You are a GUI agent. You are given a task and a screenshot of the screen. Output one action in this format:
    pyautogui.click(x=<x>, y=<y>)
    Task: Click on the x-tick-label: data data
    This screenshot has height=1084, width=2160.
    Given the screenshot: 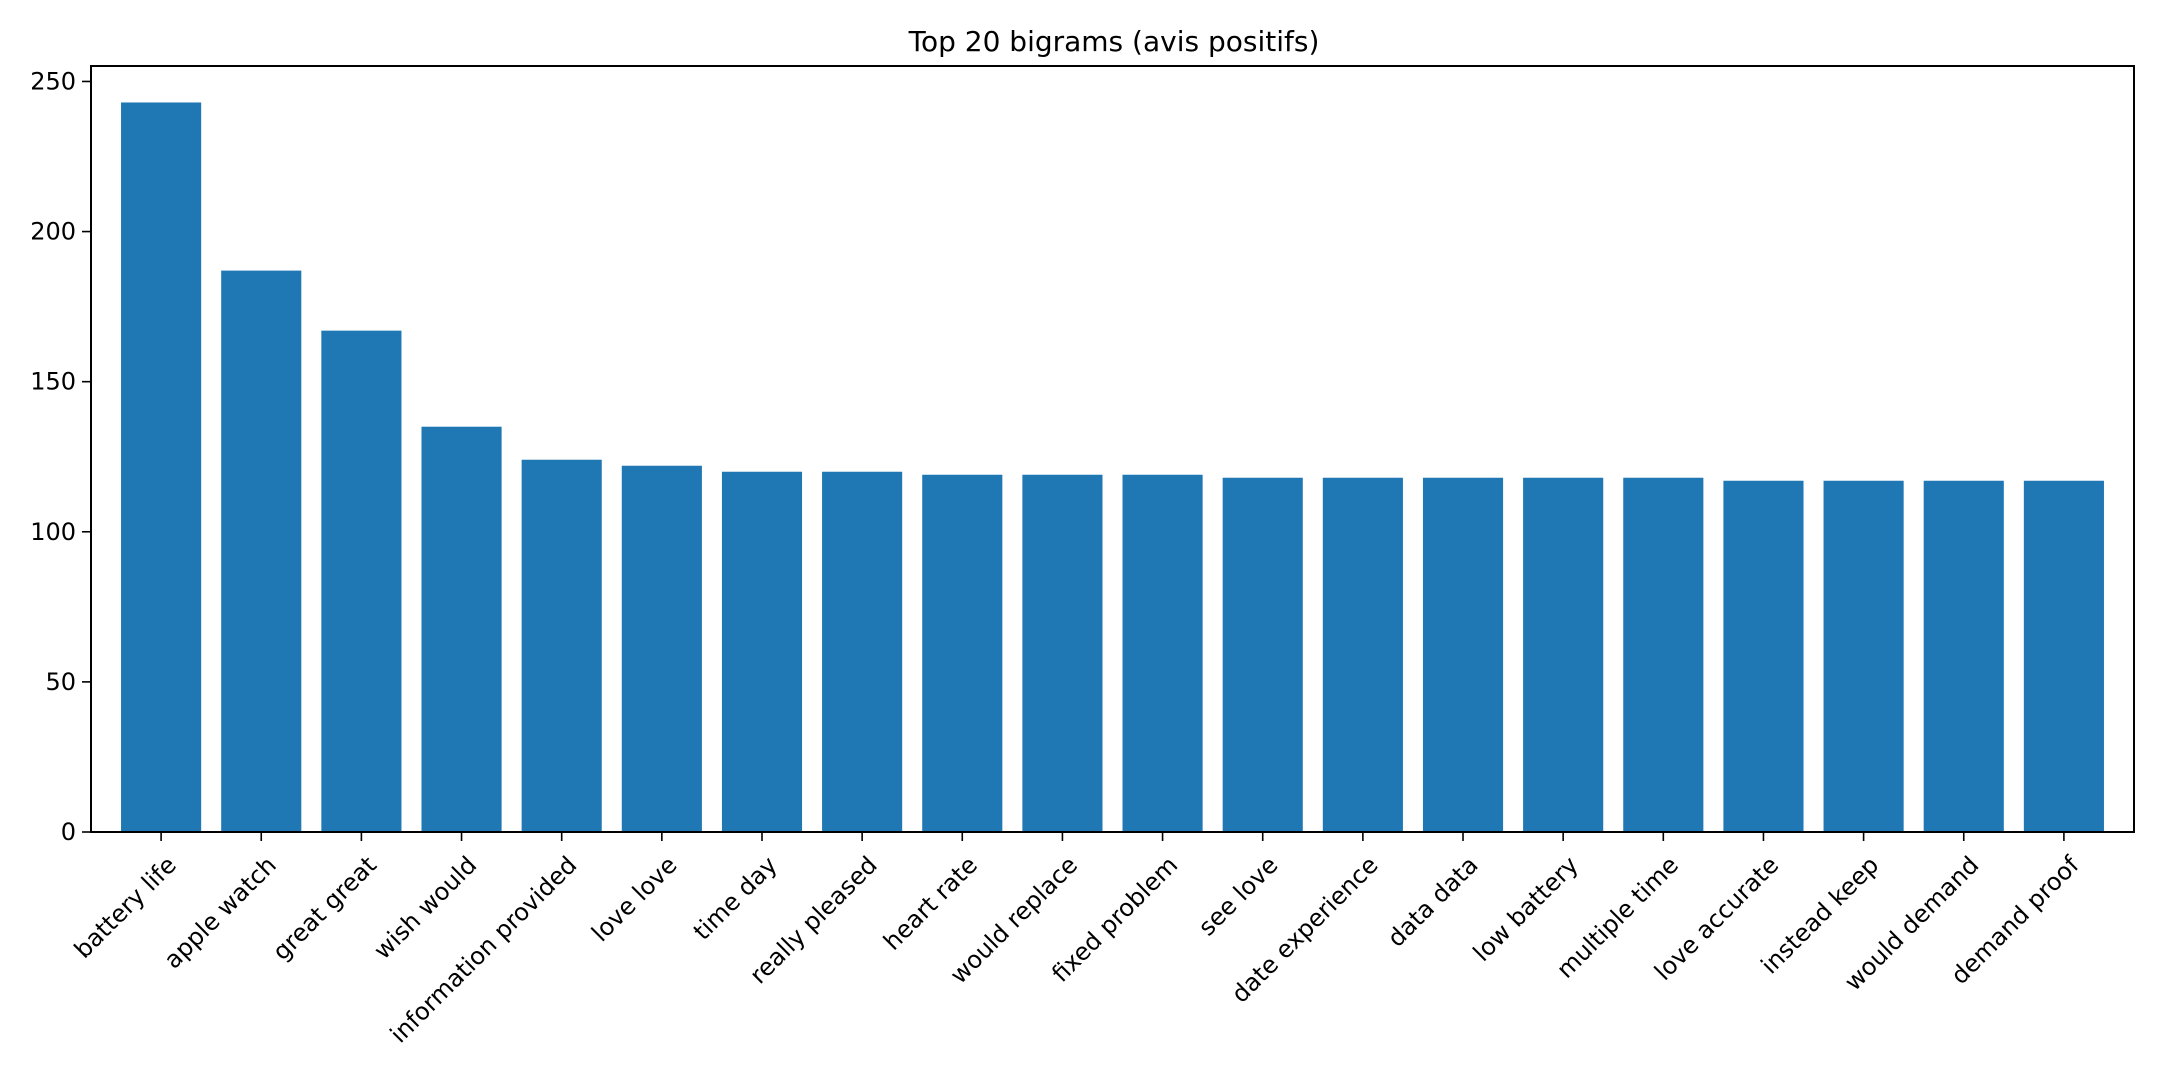 What is the action you would take?
    pyautogui.click(x=1433, y=902)
    